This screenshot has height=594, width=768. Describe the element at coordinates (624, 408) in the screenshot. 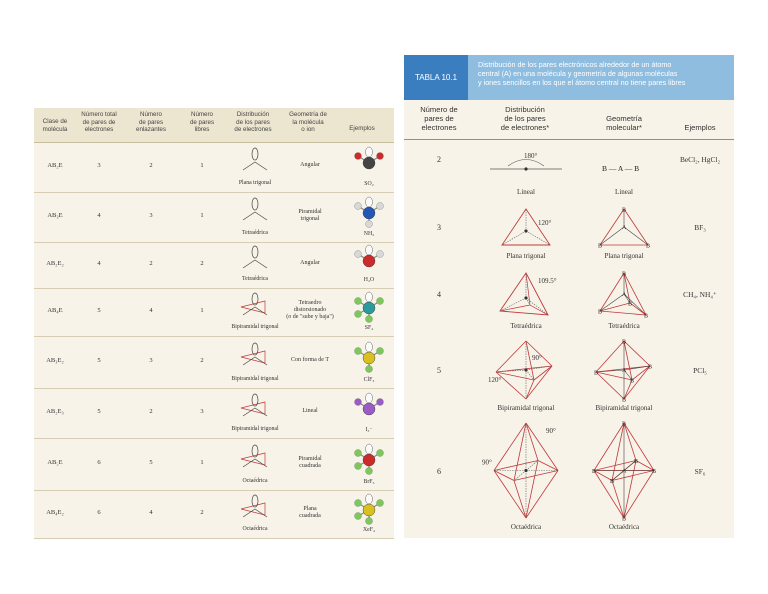

I see `geometry-label: Bipiramidal trigonal` at that location.